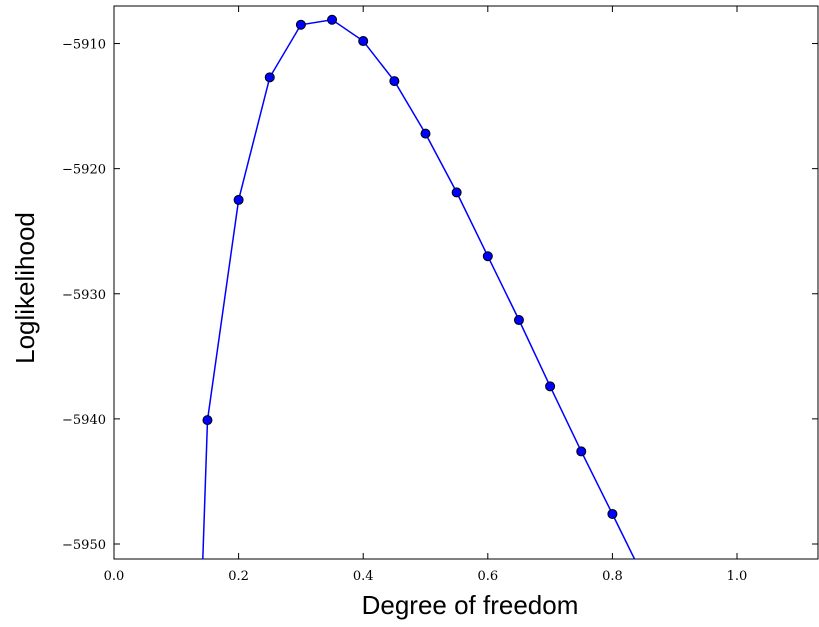 The height and width of the screenshot is (627, 819). Describe the element at coordinates (426, 576) in the screenshot. I see `x-tick-labels: 0.0 0.2 0.4 0.6 0.8 1.0` at that location.